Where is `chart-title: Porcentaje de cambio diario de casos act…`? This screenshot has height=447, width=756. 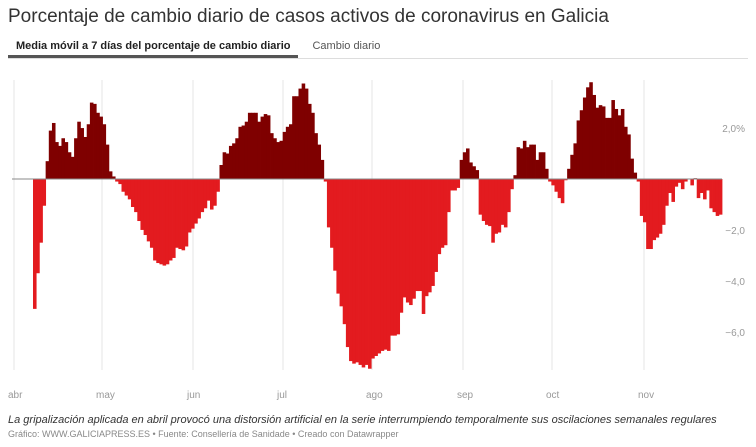 chart-title: Porcentaje de cambio diario de casos act… is located at coordinates (308, 16).